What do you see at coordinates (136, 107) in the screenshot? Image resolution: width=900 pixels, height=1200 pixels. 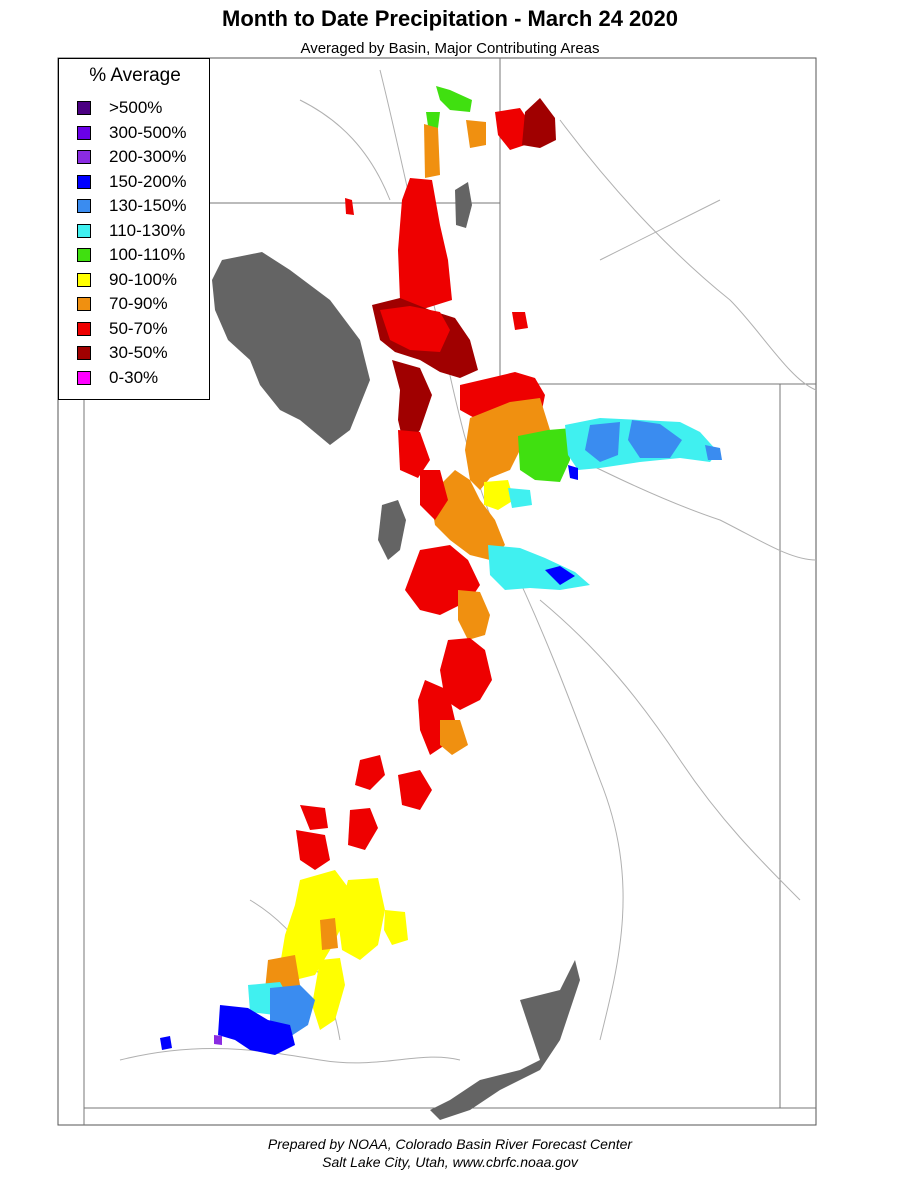 I see `legend-label: >500%` at bounding box center [136, 107].